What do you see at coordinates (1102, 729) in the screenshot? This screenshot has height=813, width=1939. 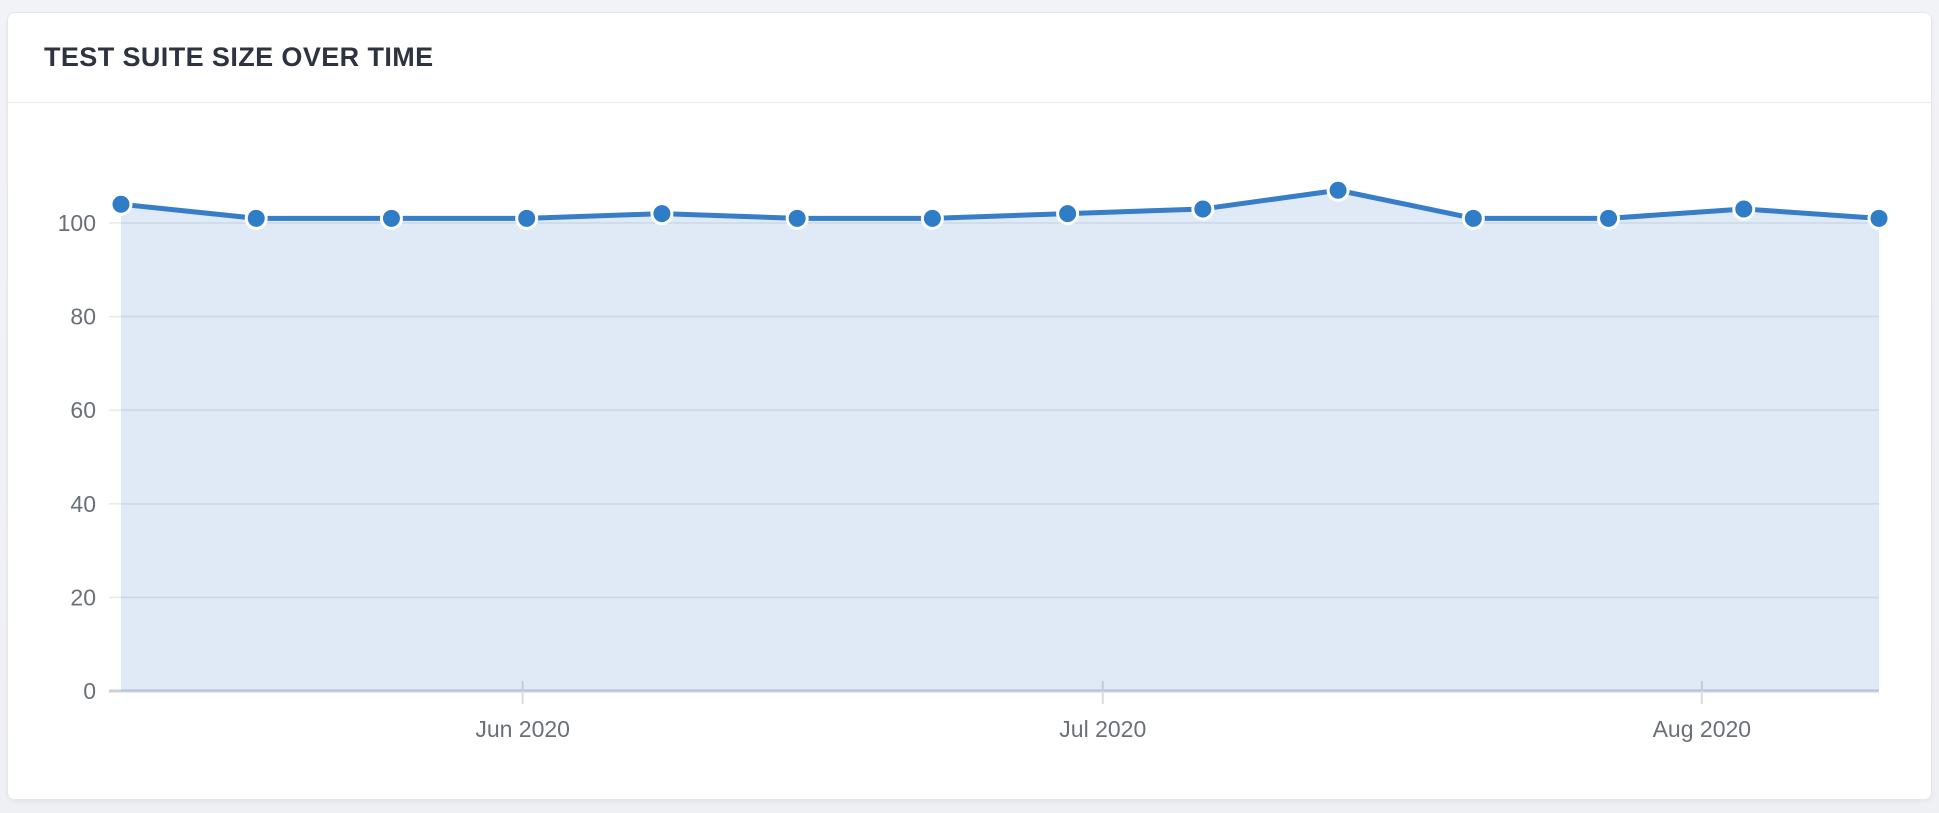 I see `x-axis-label: Jul 2020` at bounding box center [1102, 729].